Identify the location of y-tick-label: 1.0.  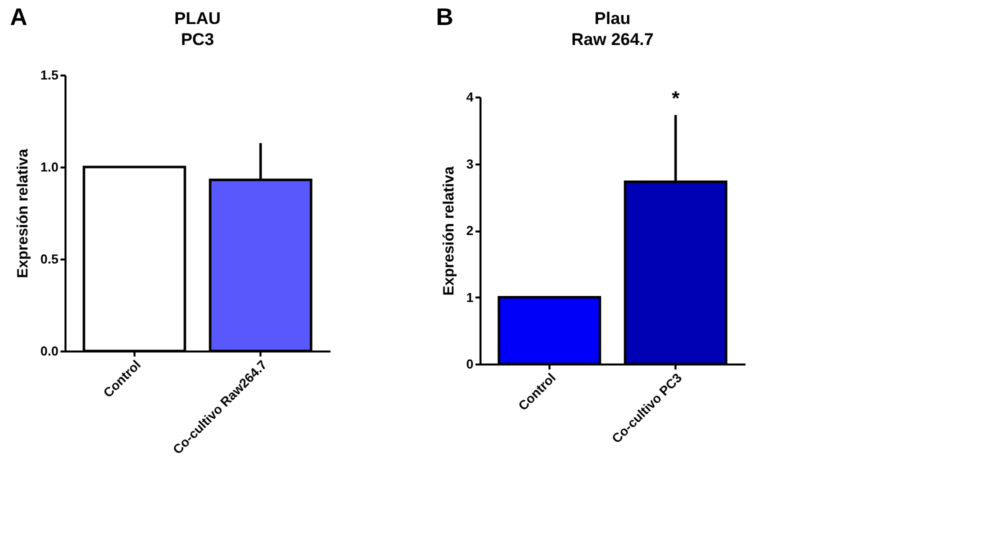
(49, 167).